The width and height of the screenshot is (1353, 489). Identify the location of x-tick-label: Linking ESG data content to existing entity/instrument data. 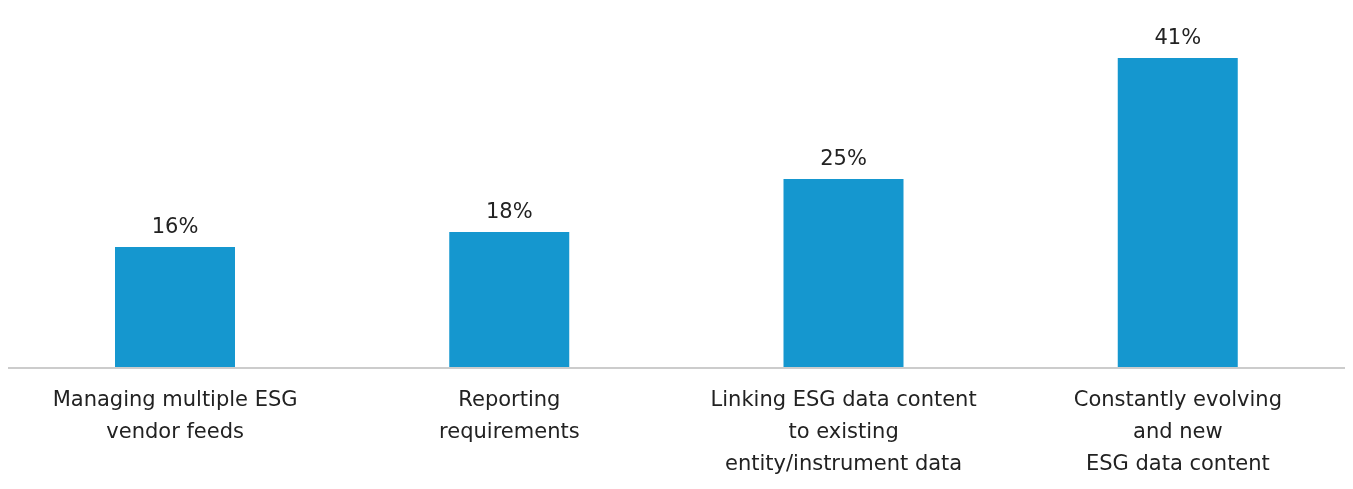
(843, 431).